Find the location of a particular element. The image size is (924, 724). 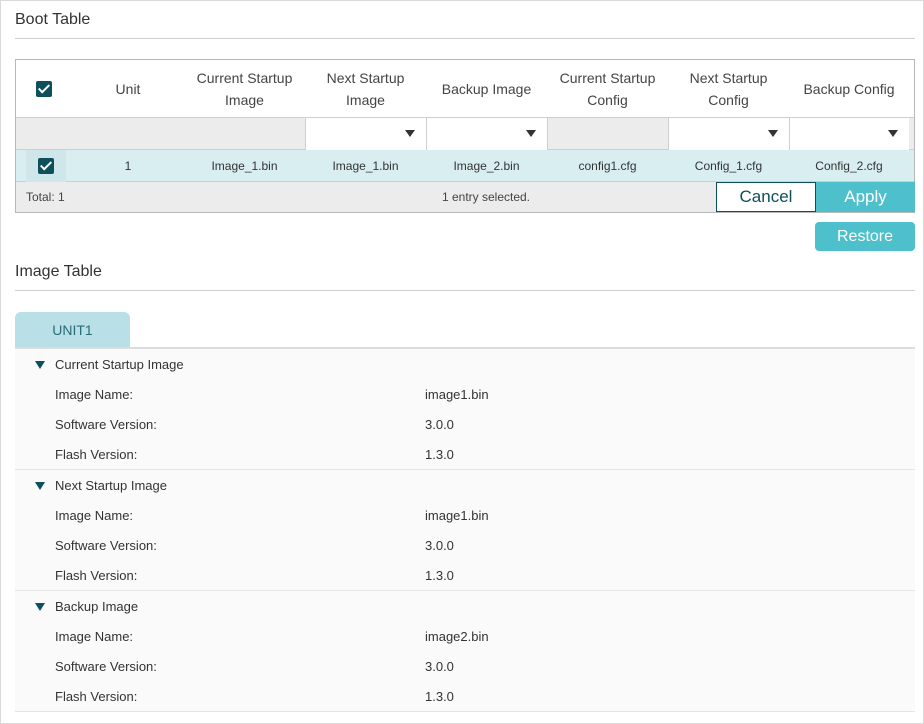

backup-image-select is located at coordinates (486, 134).